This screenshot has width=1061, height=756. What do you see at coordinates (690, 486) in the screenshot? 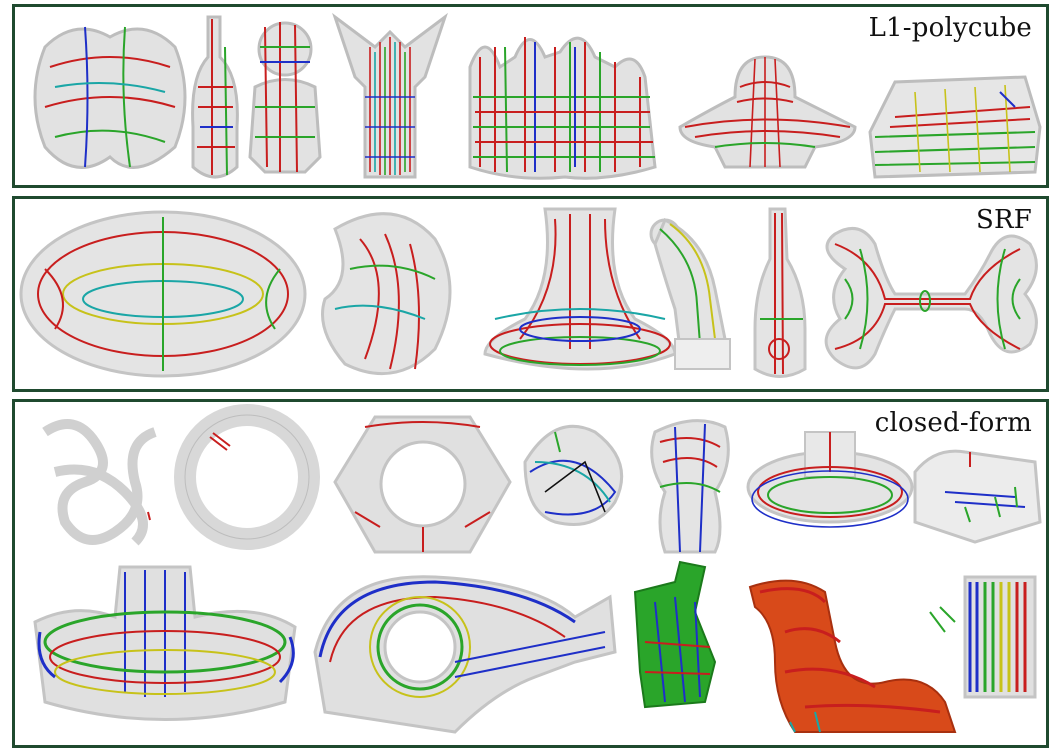
I see `model-vase` at bounding box center [690, 486].